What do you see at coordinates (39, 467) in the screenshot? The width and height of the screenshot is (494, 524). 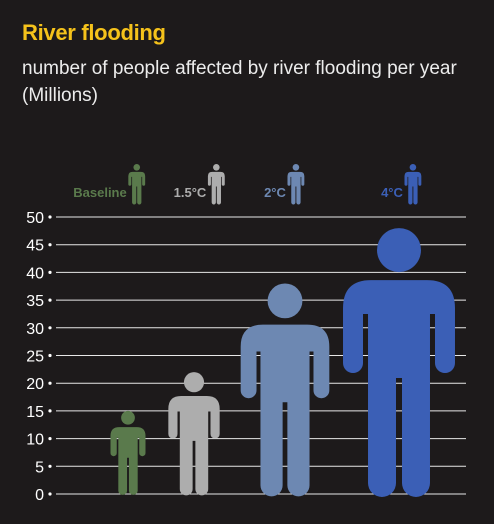 I see `y-tick-label: 5` at bounding box center [39, 467].